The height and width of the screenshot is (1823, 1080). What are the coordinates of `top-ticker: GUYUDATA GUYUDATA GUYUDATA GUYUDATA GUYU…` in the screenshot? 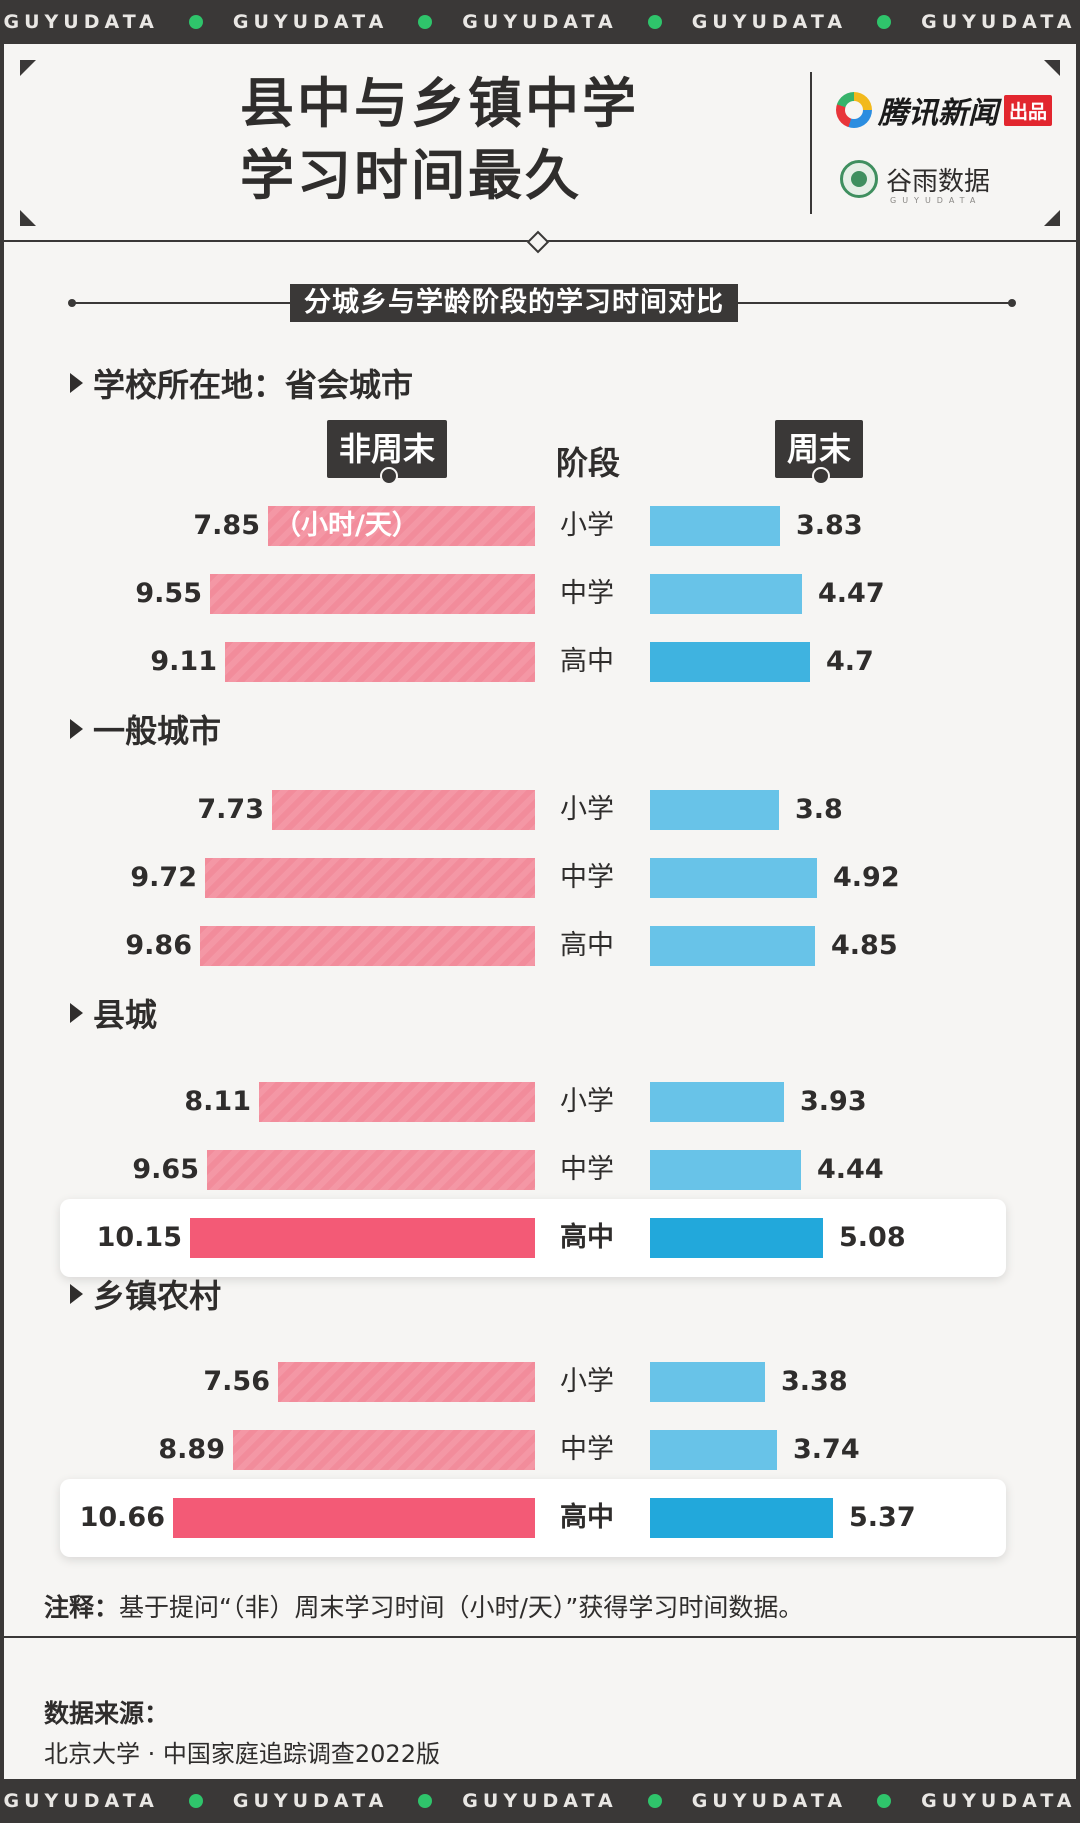 It's located at (540, 22).